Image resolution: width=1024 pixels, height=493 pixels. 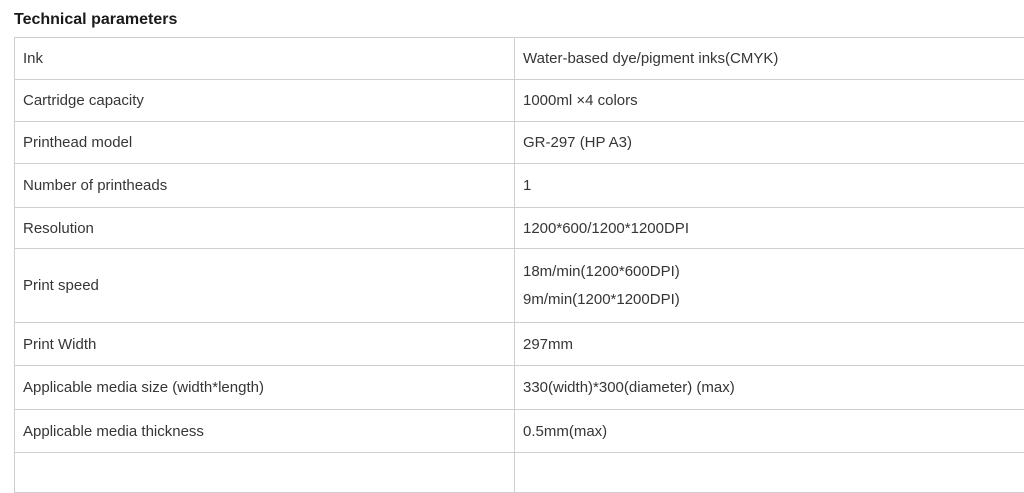 I want to click on param-value-cell: 330(width)*300(diameter) (max), so click(x=769, y=388).